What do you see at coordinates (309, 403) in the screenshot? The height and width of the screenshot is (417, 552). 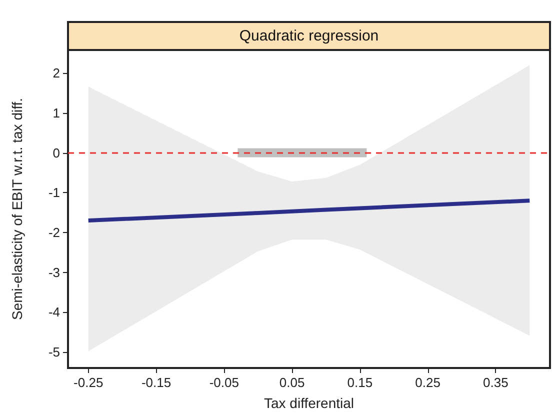 I see `x-axis-title: Tax differential` at bounding box center [309, 403].